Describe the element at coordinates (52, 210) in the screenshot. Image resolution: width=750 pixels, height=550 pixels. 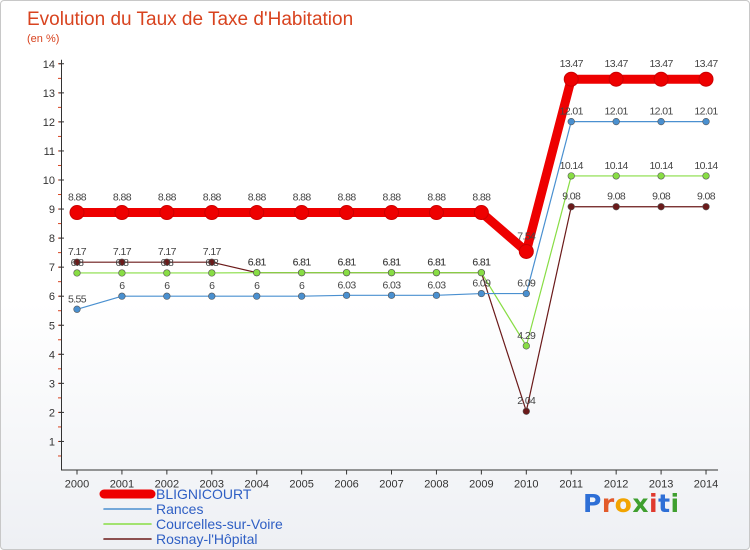
I see `y-tick-label: 9` at that location.